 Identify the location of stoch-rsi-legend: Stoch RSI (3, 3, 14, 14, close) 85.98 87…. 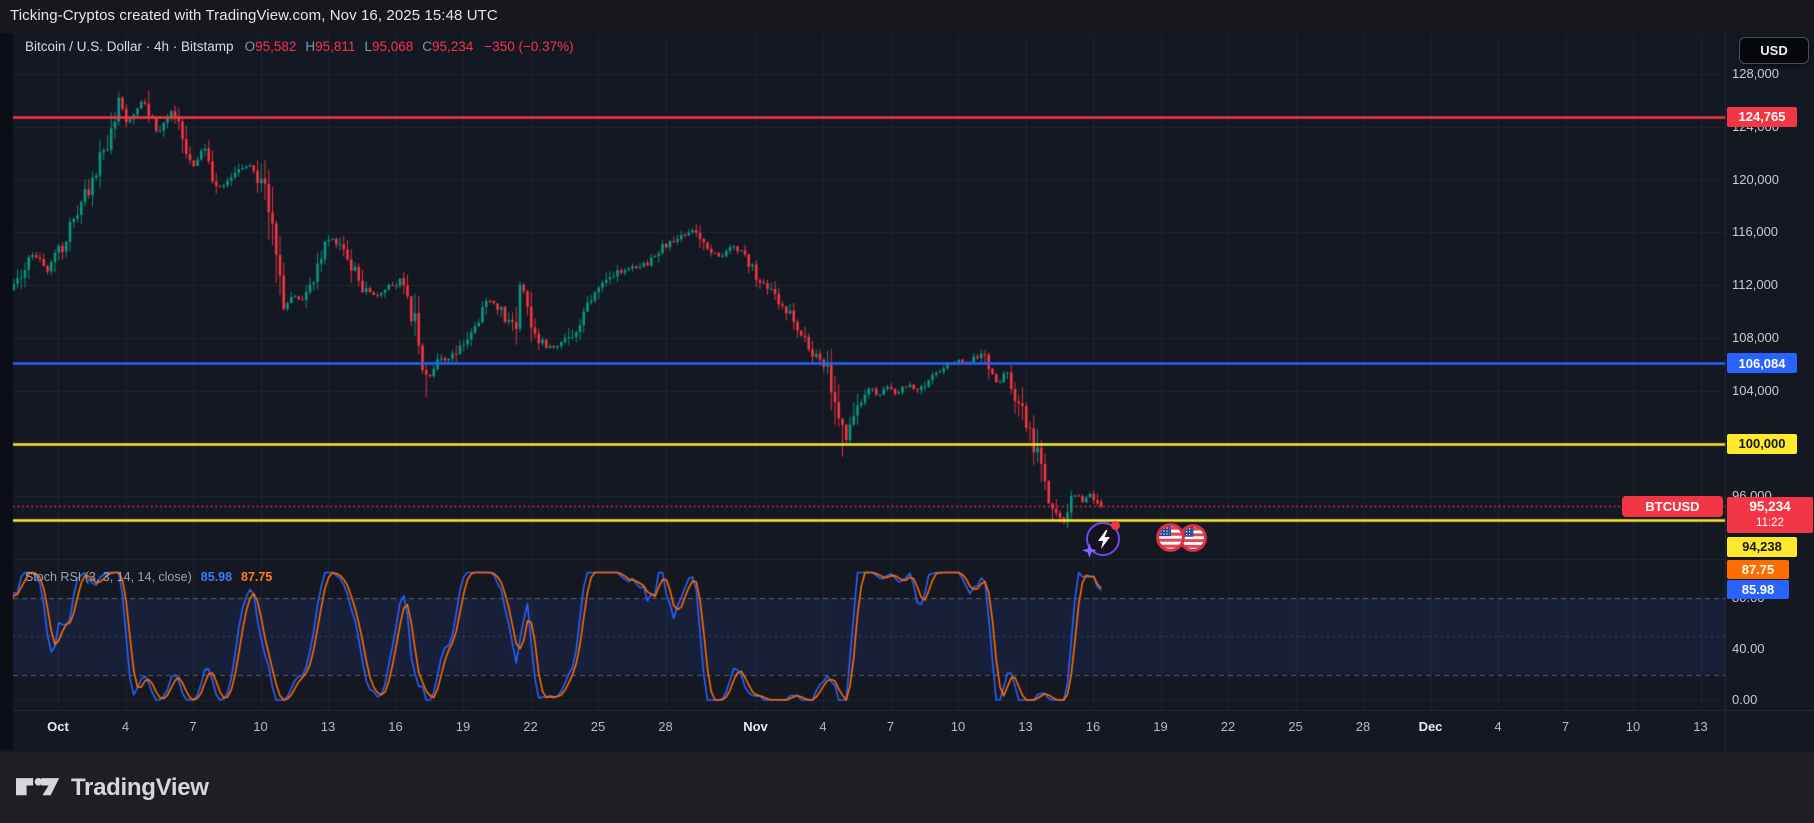
(148, 577).